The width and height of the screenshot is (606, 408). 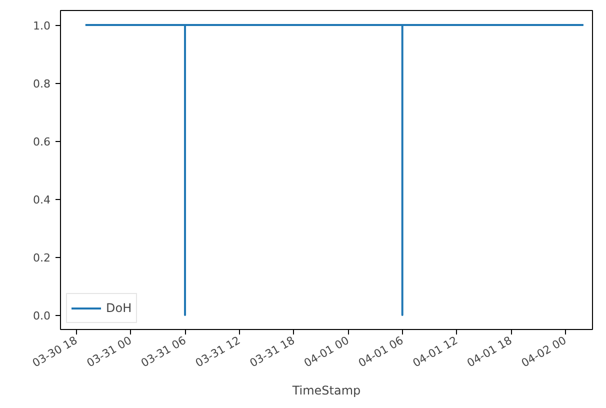 What do you see at coordinates (42, 258) in the screenshot?
I see `y-tick-label: 0.2` at bounding box center [42, 258].